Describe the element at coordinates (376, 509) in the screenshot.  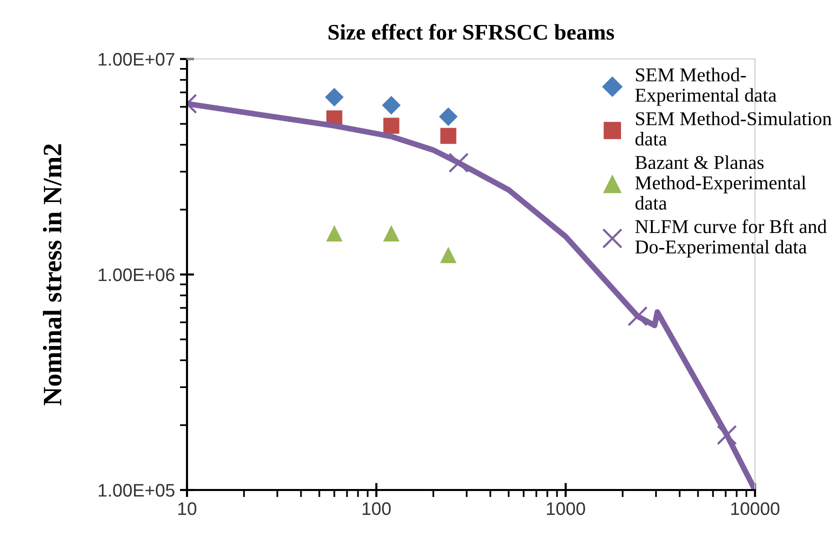
I see `x-tick-label: 100` at that location.